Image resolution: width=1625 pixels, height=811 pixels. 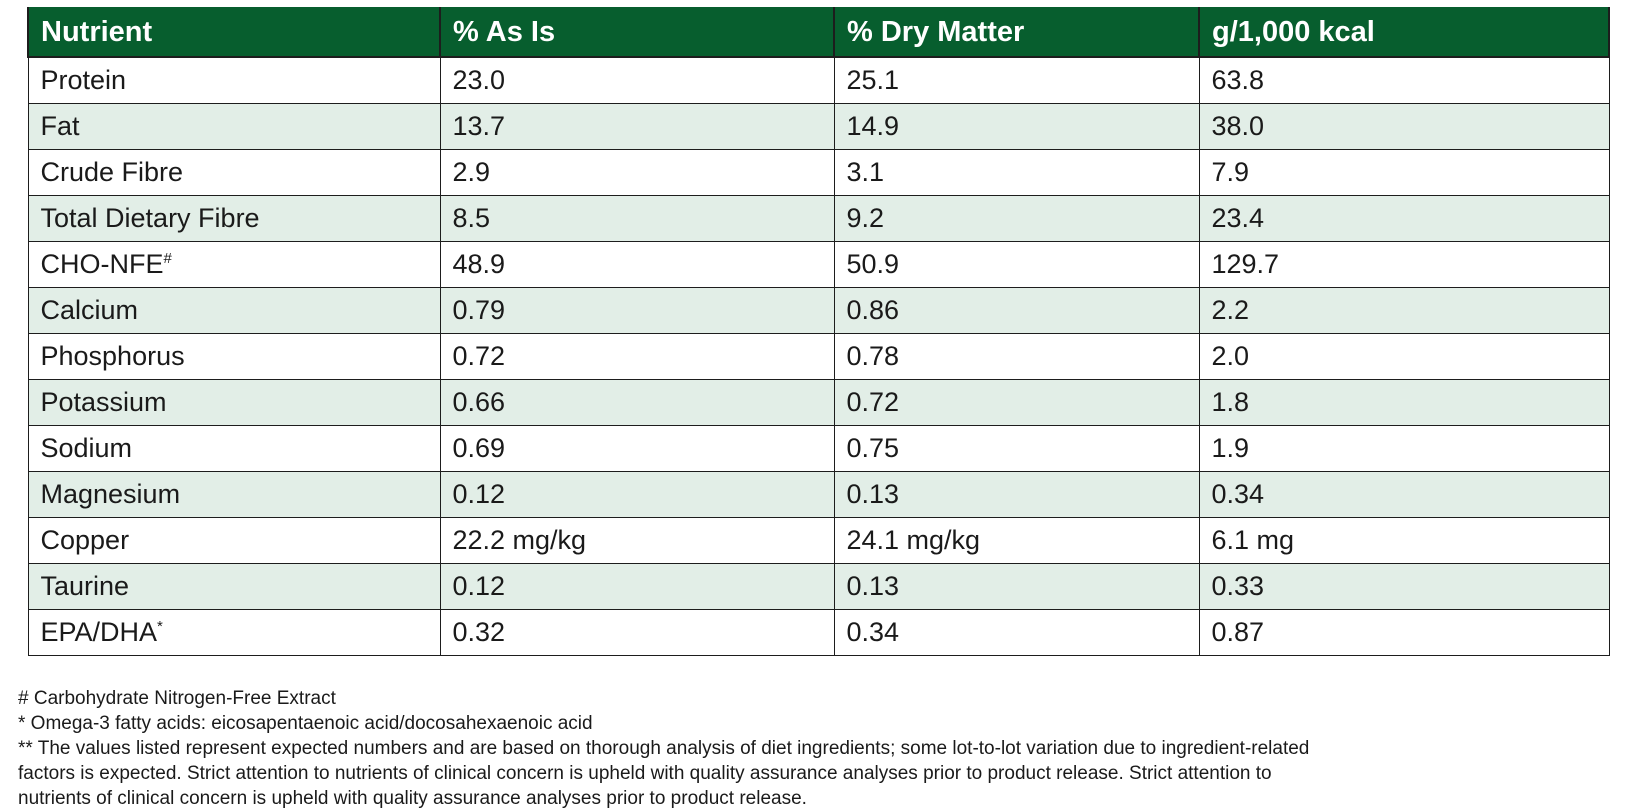 I want to click on table-row: Taurine 0.12 0.13 0.33, so click(x=818, y=586).